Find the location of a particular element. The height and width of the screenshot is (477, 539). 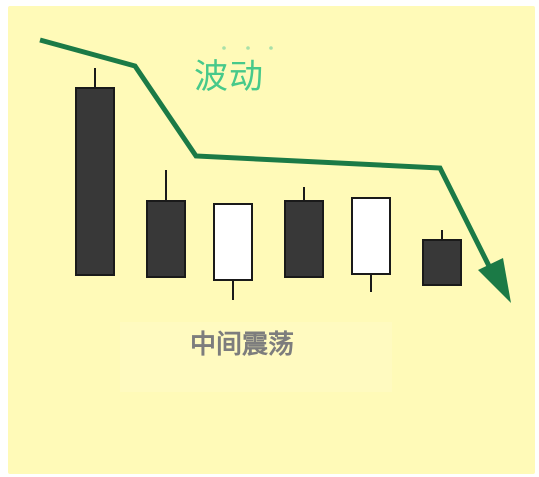

diagram-caption: 中间震荡 is located at coordinates (242, 345).